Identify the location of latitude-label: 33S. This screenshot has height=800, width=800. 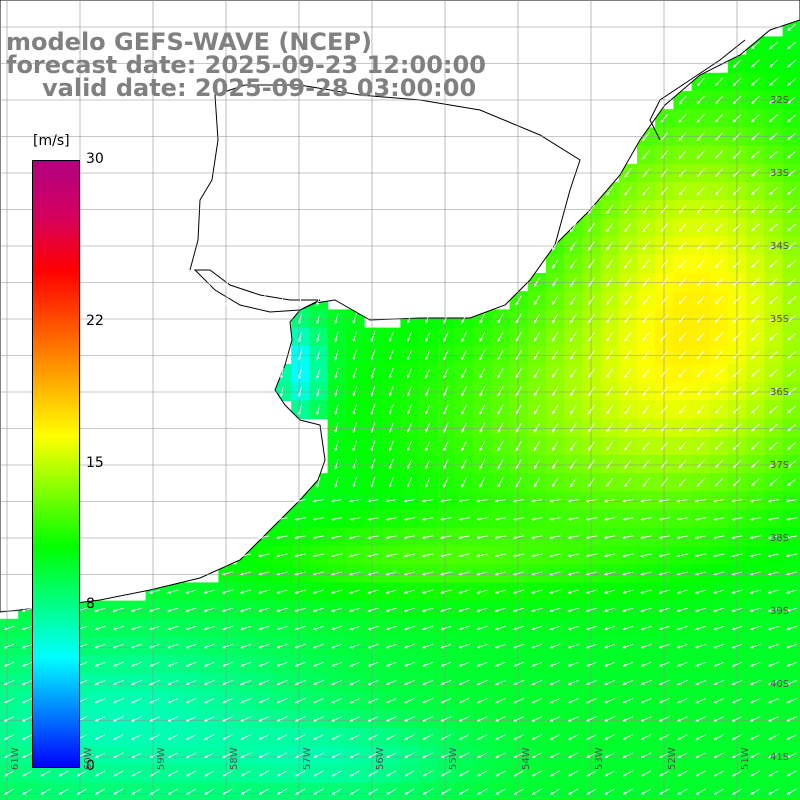
(780, 173).